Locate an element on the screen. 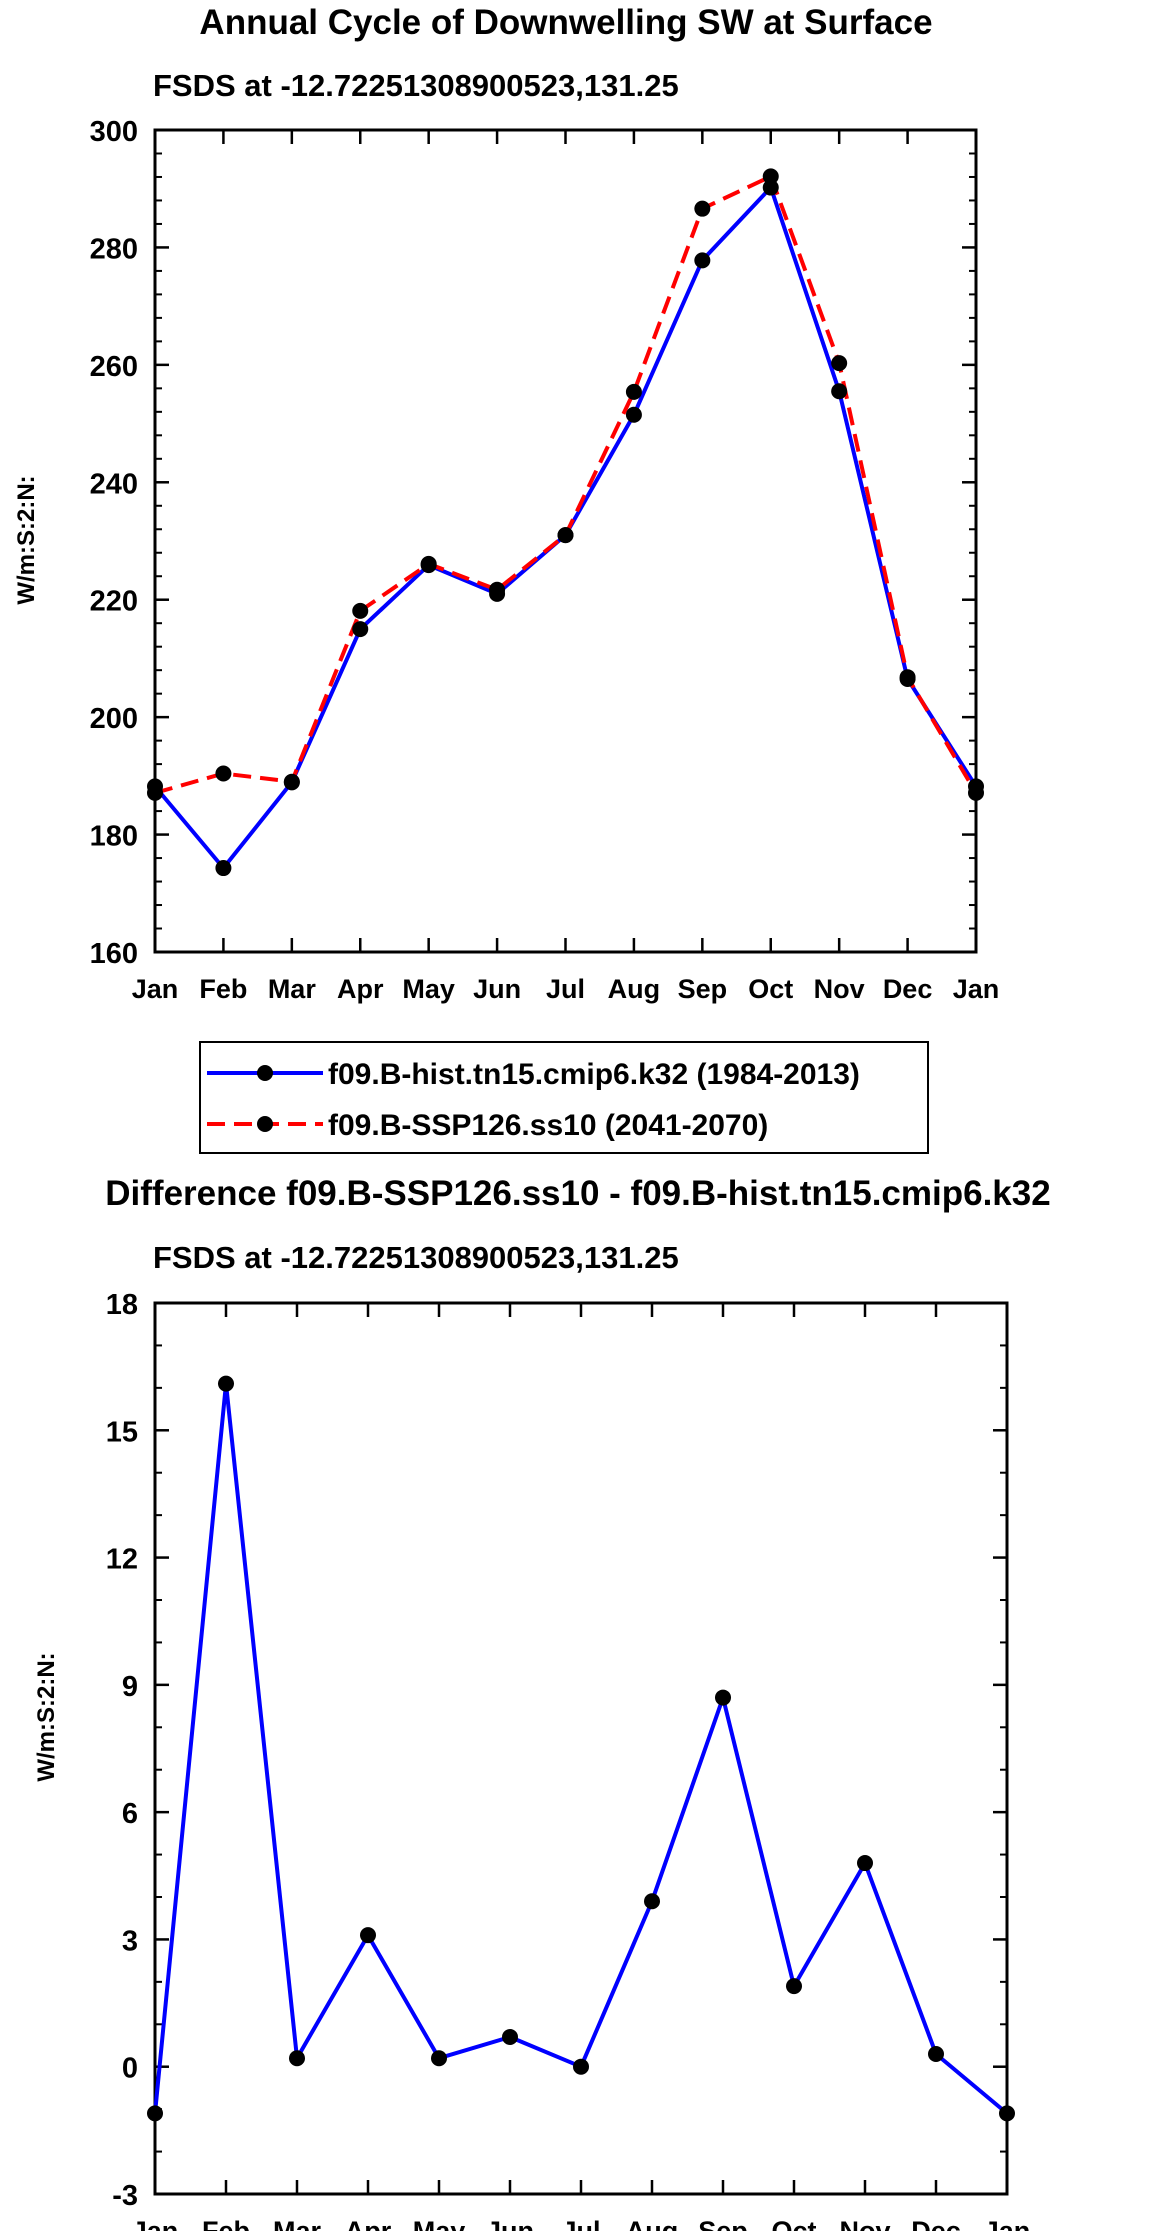  chart2-x-tick-label: Oct is located at coordinates (793, 2223).